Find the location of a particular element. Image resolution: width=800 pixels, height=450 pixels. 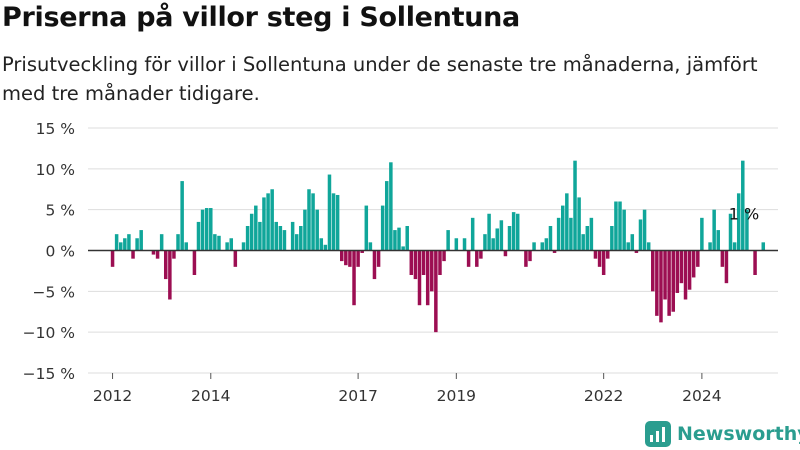

y-tick-label: −5 % is located at coordinates (53, 292).